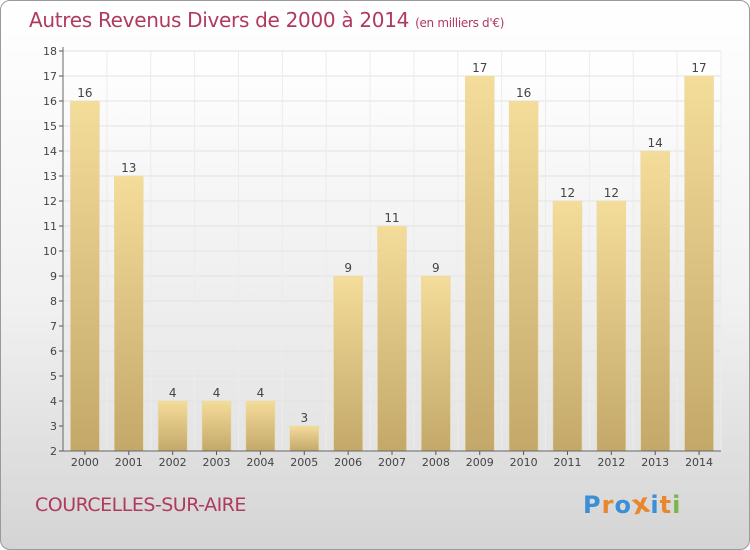  What do you see at coordinates (219, 20) in the screenshot?
I see `chart-title-text: Autres Revenus Divers de 2000 à 2014` at bounding box center [219, 20].